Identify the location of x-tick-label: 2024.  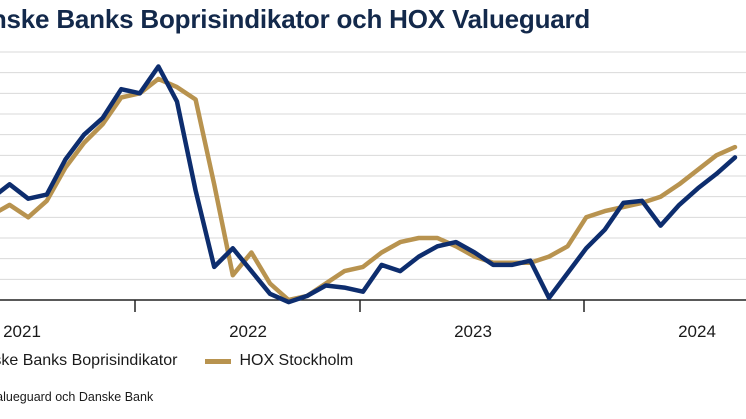
(697, 331).